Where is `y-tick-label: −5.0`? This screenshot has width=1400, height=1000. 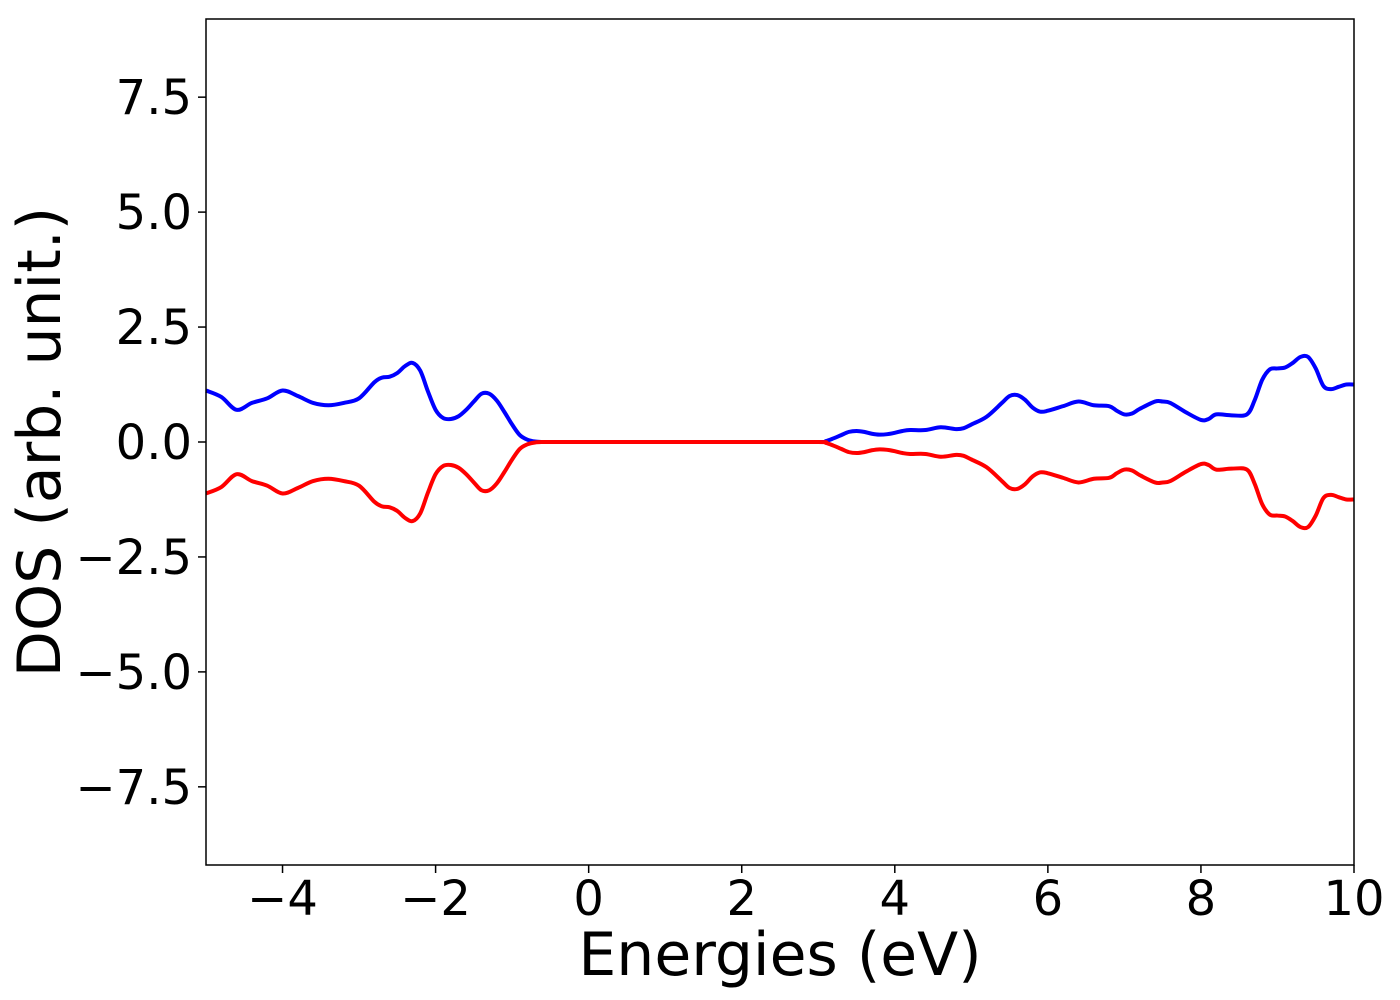 y-tick-label: −5.0 is located at coordinates (133, 673).